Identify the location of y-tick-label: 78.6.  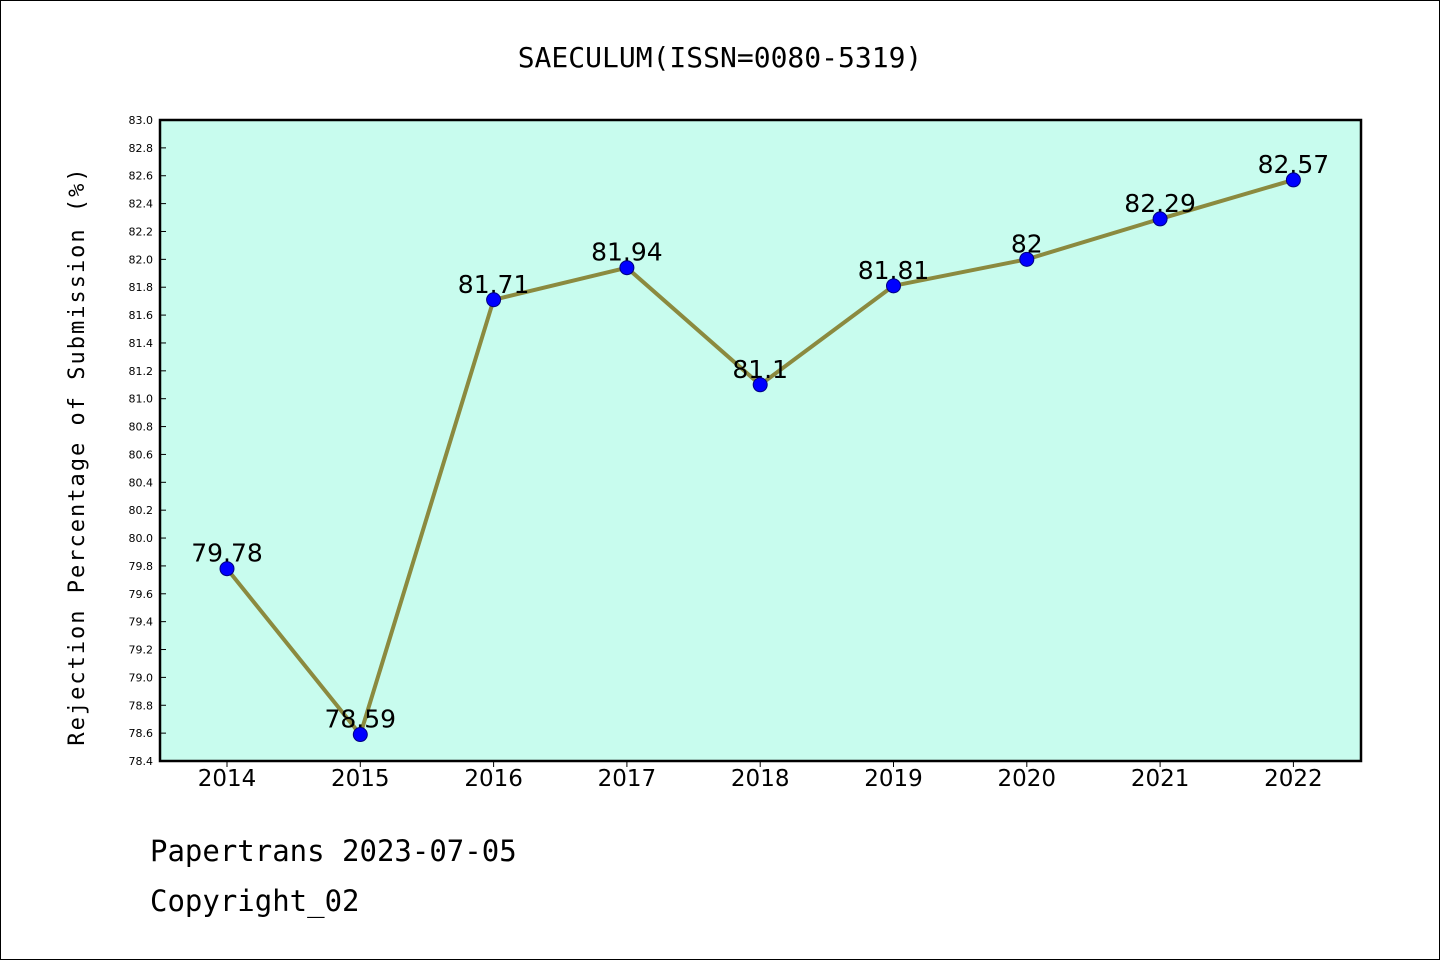
(141, 733).